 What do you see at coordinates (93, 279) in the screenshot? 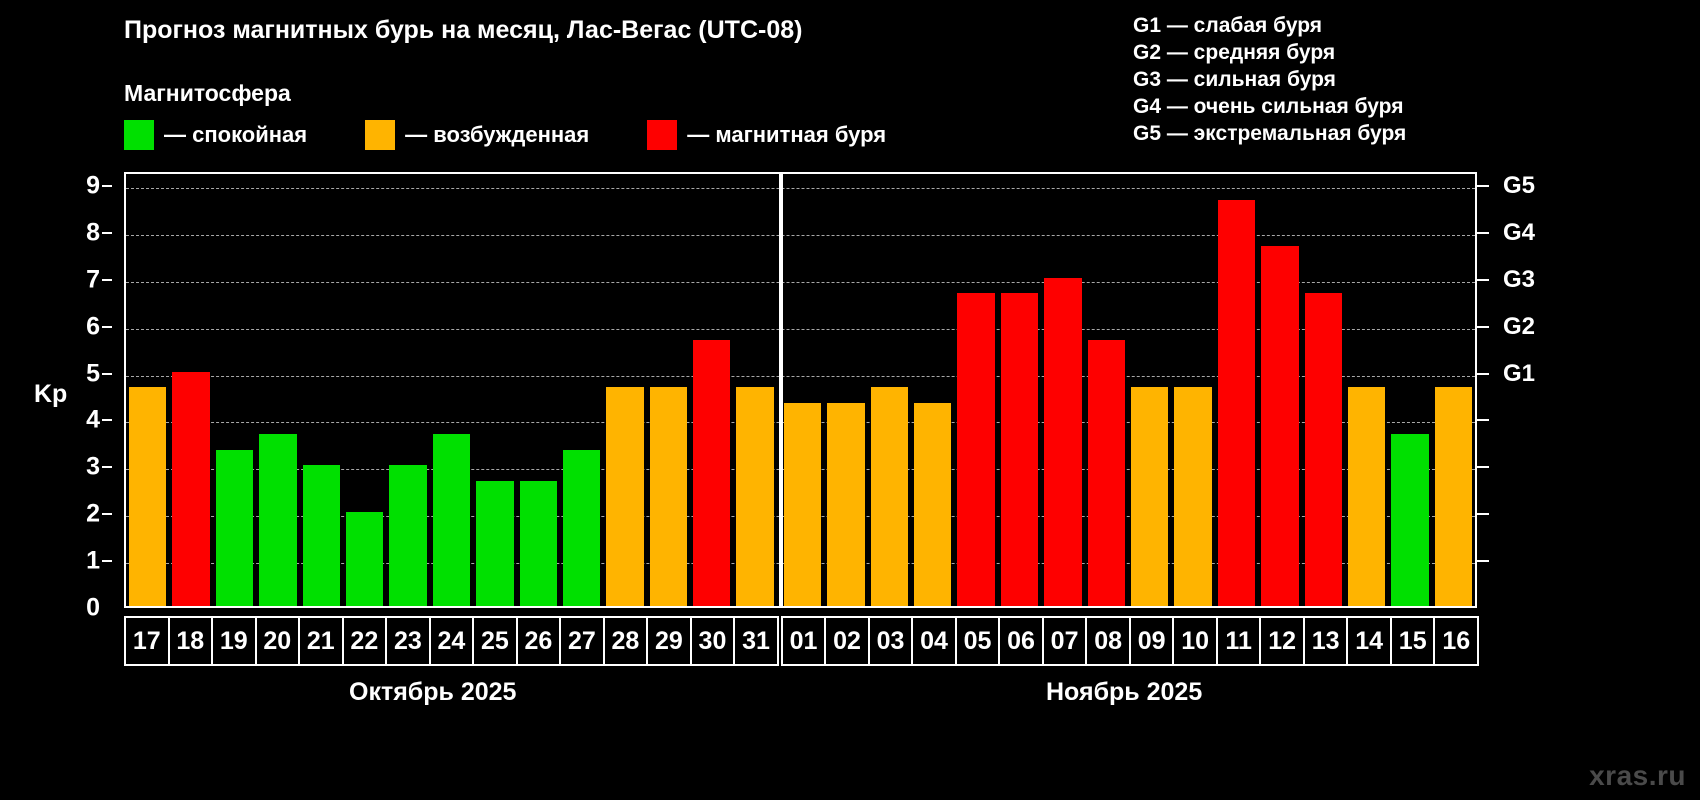
I see `y-tick-label: 7` at bounding box center [93, 279].